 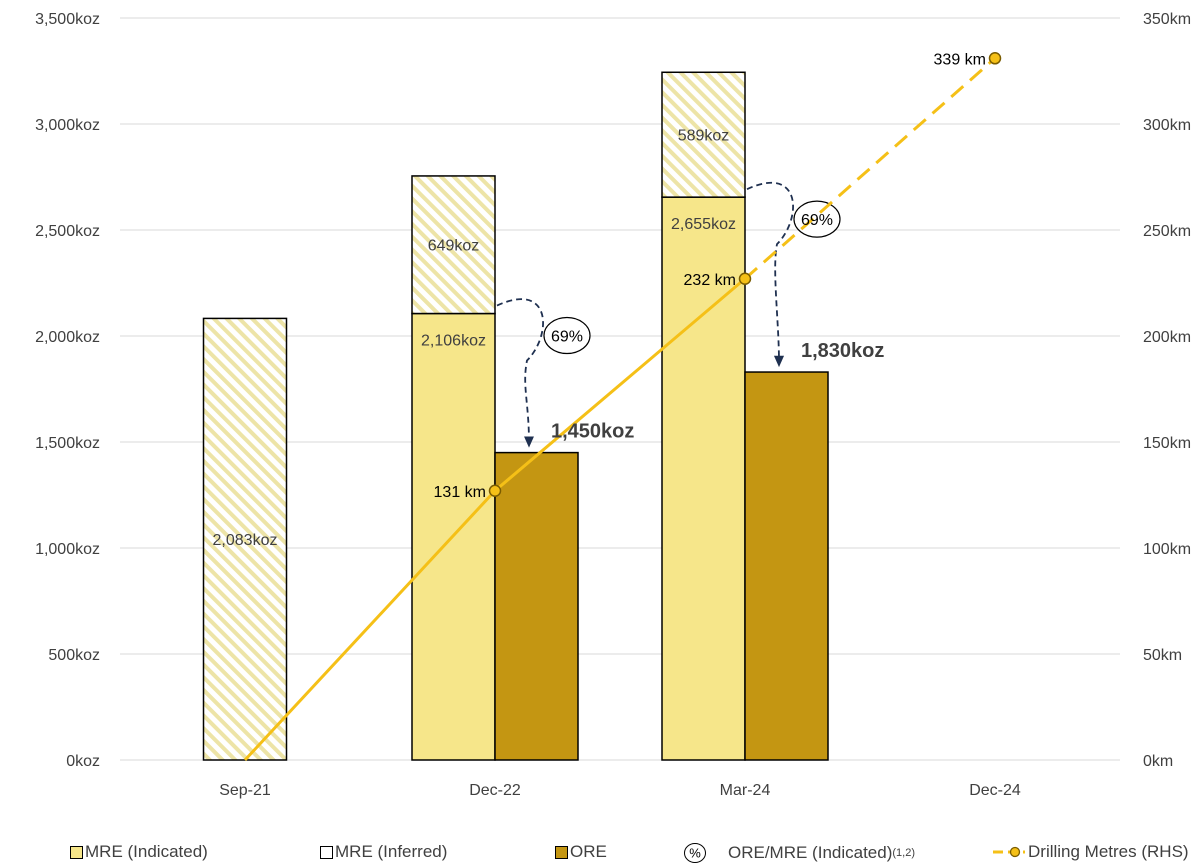 I want to click on drilling-line-dashed, so click(x=870, y=168).